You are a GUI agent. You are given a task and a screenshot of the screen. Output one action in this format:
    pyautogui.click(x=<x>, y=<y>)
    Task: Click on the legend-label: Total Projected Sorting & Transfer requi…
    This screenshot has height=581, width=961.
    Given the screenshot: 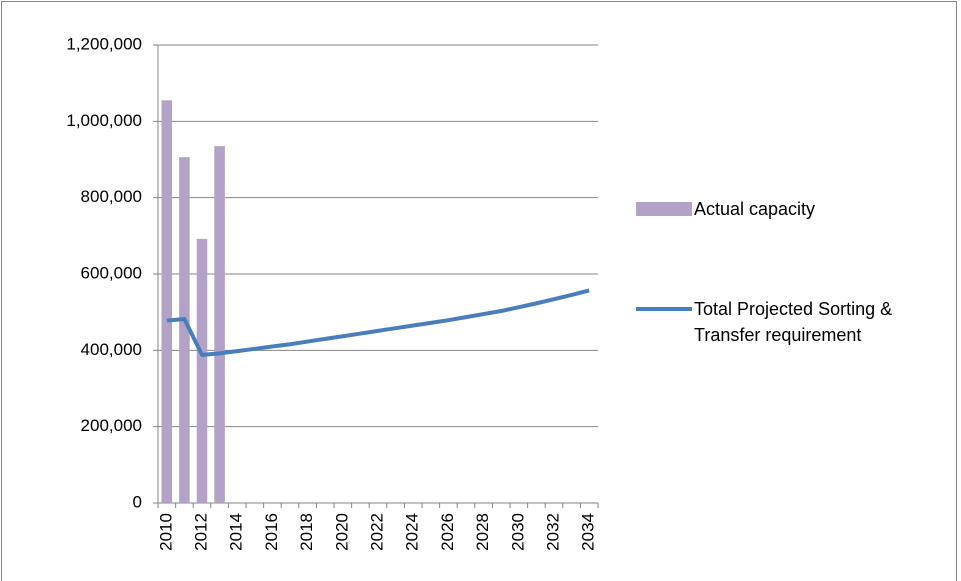 What is the action you would take?
    pyautogui.click(x=793, y=322)
    